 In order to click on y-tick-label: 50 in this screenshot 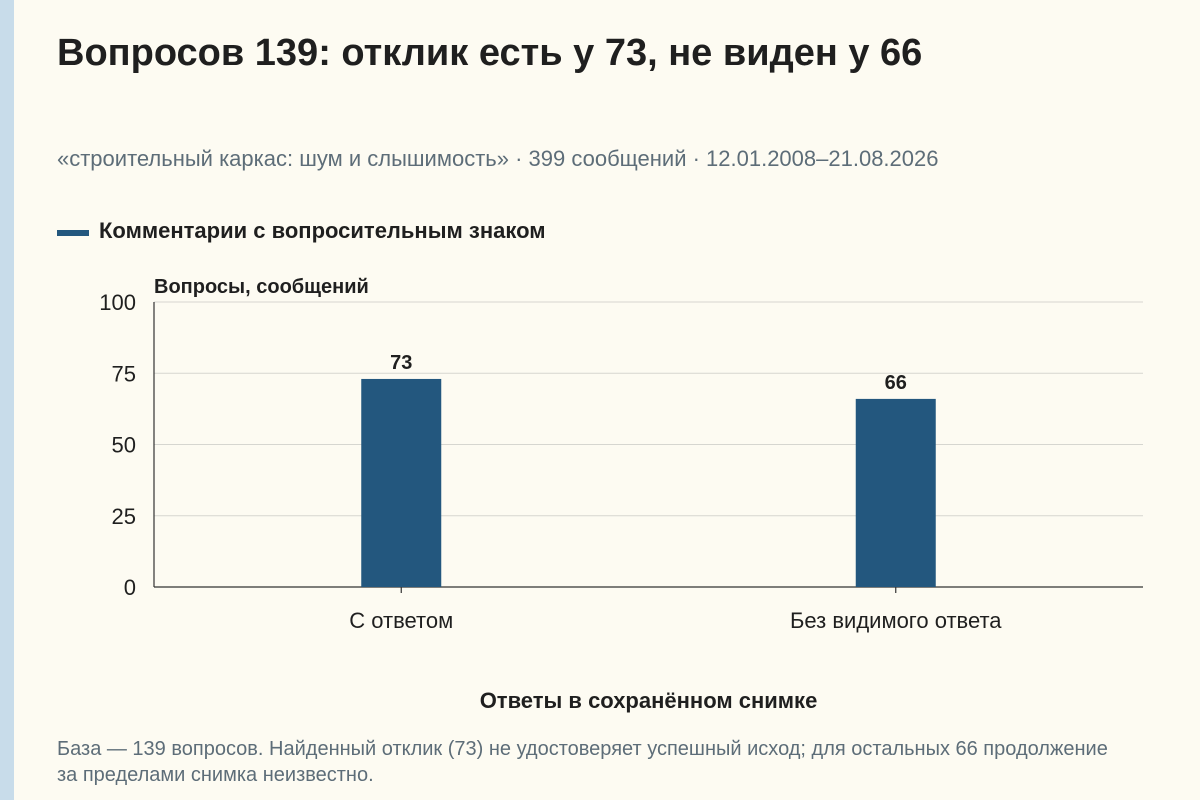, I will do `click(124, 445)`.